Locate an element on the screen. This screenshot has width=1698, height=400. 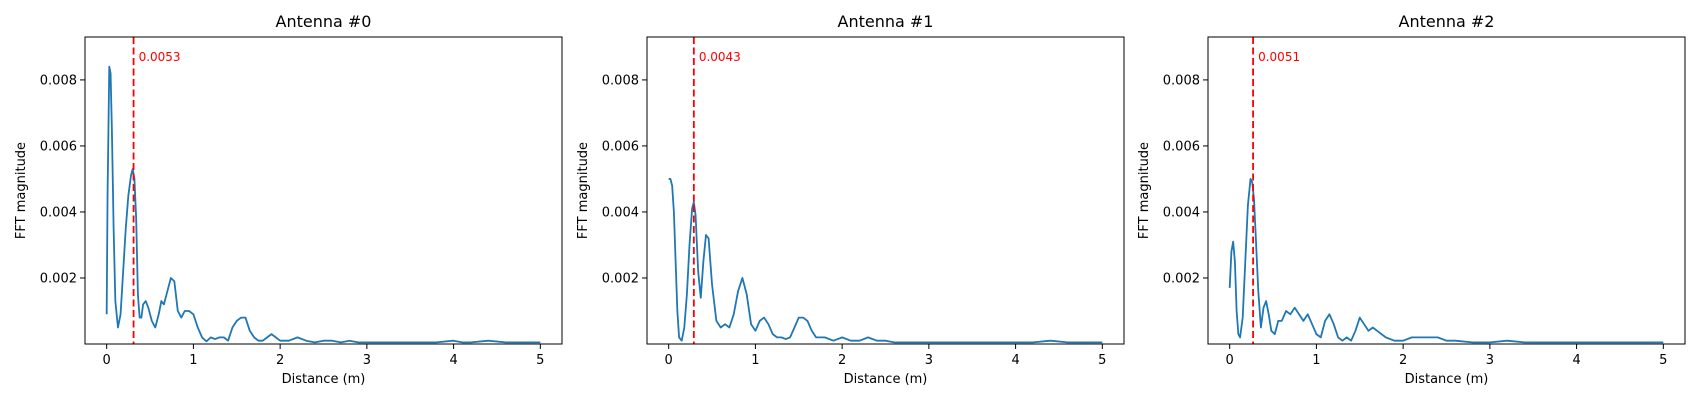
chart-title: Antenna #0 is located at coordinates (324, 21).